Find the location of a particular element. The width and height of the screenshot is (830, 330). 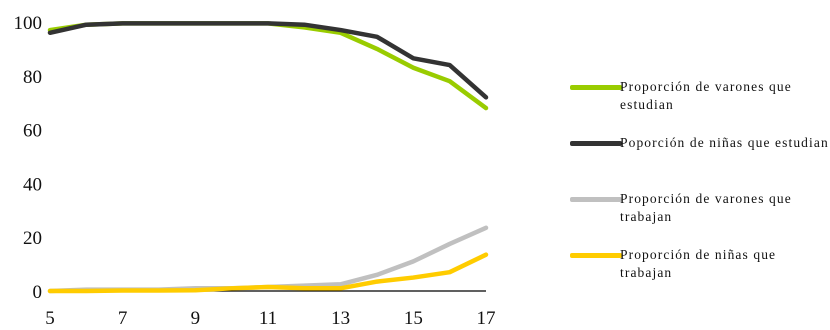

y-tick-label: 80 is located at coordinates (32, 77).